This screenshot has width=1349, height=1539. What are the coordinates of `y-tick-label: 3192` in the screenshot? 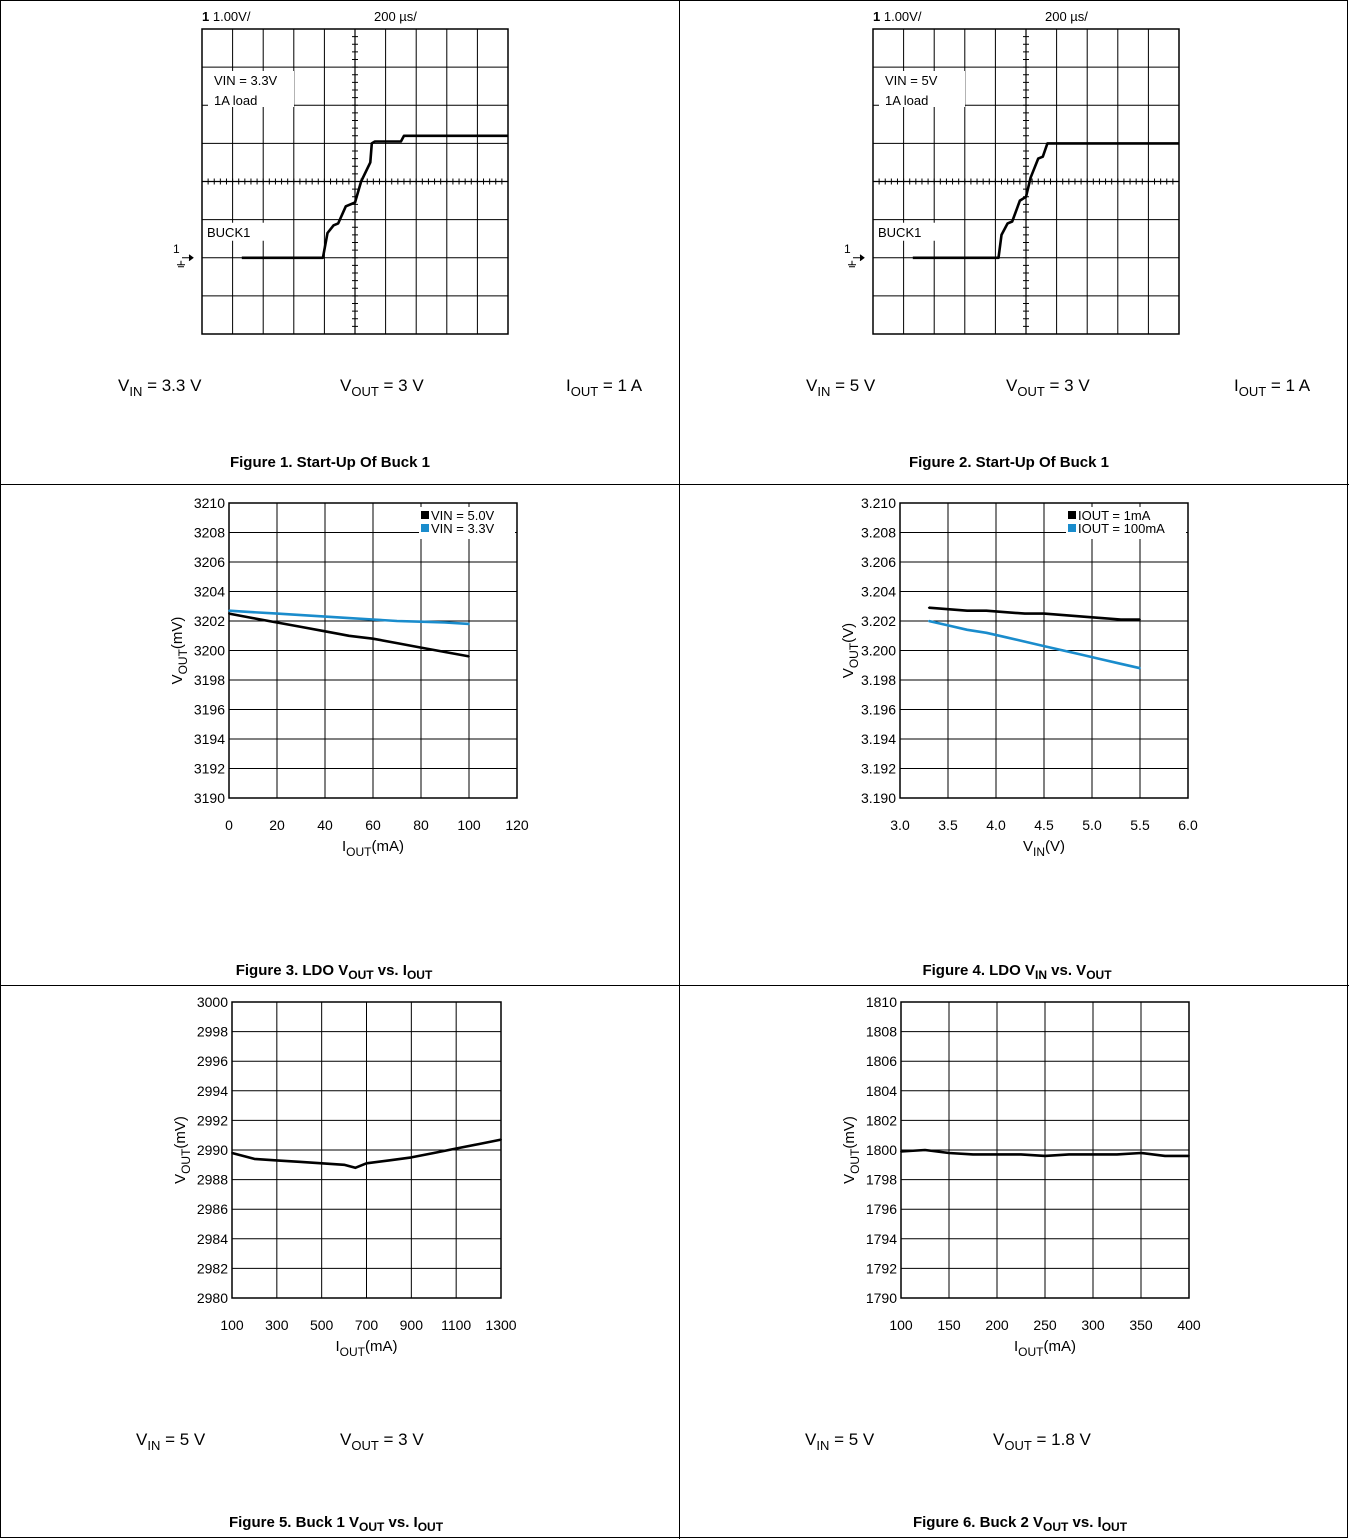 It's located at (209, 769).